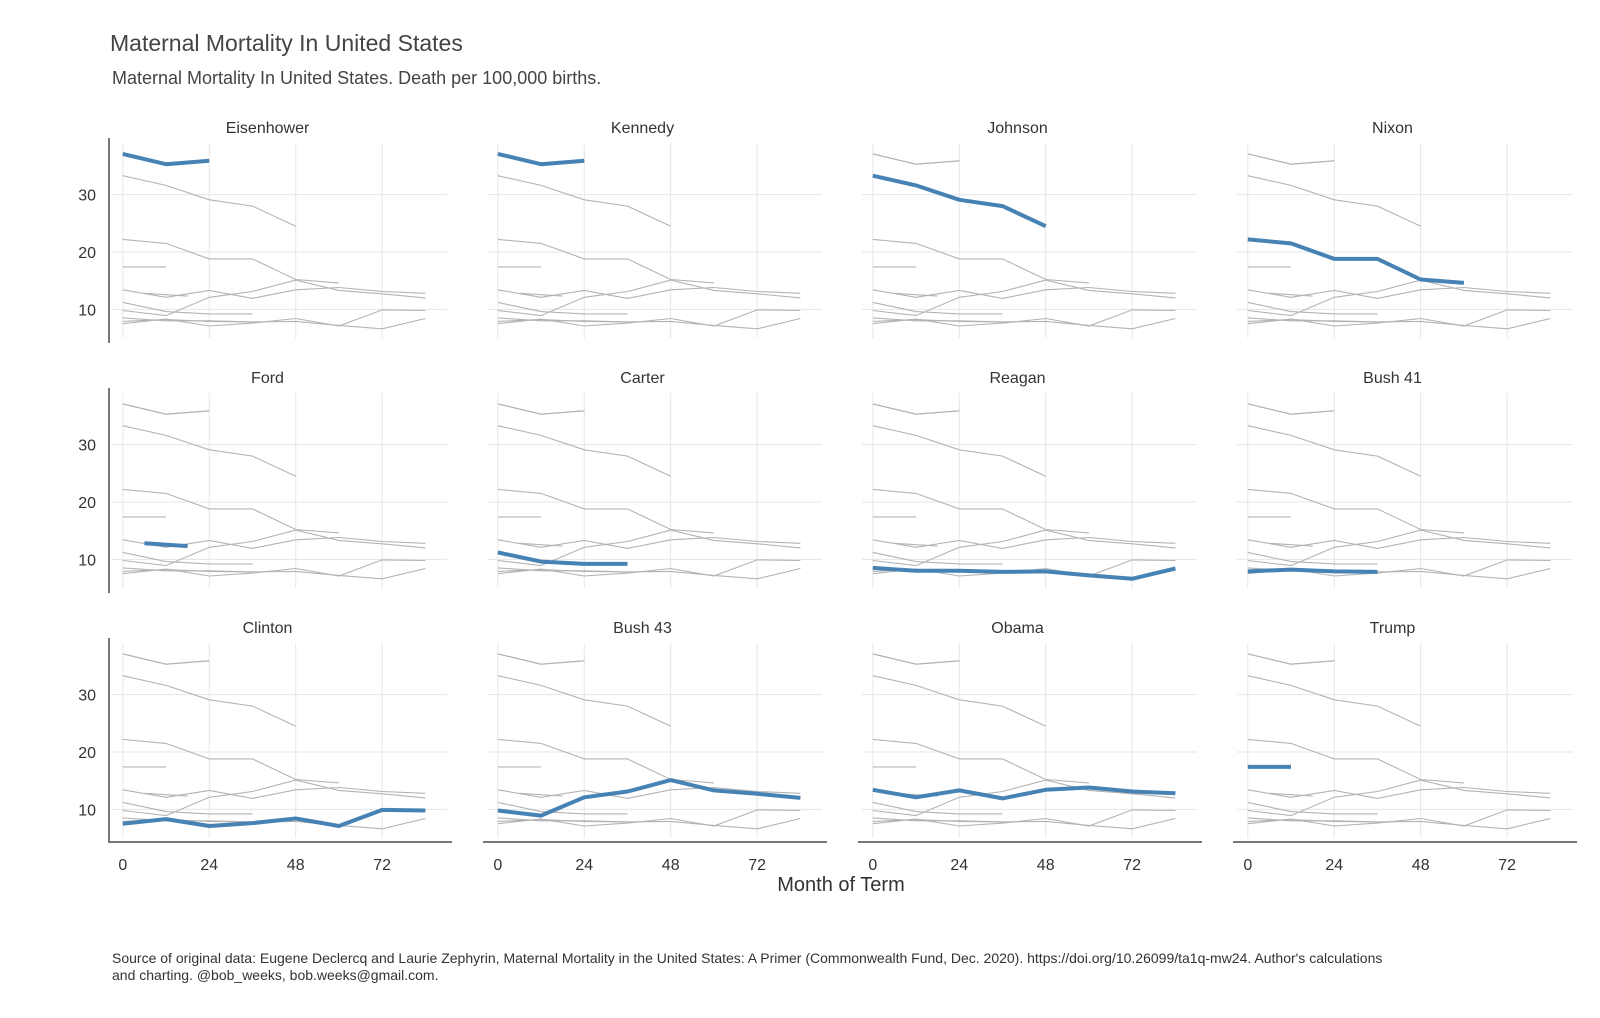  I want to click on panel-kennedy: Kennedy, so click(654, 229).